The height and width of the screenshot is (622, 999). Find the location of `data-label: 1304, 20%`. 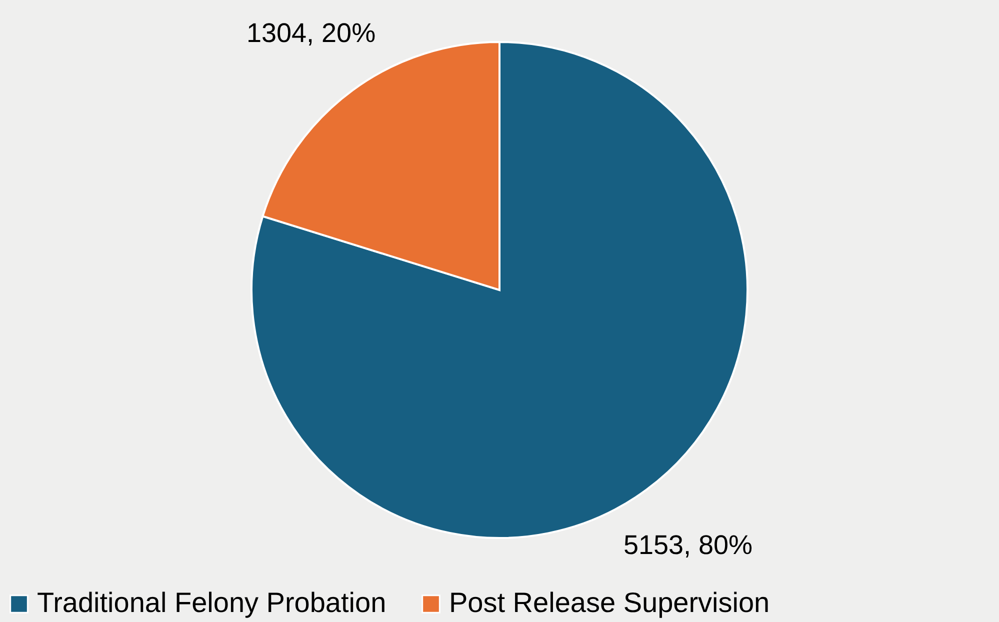

data-label: 1304, 20% is located at coordinates (311, 33).